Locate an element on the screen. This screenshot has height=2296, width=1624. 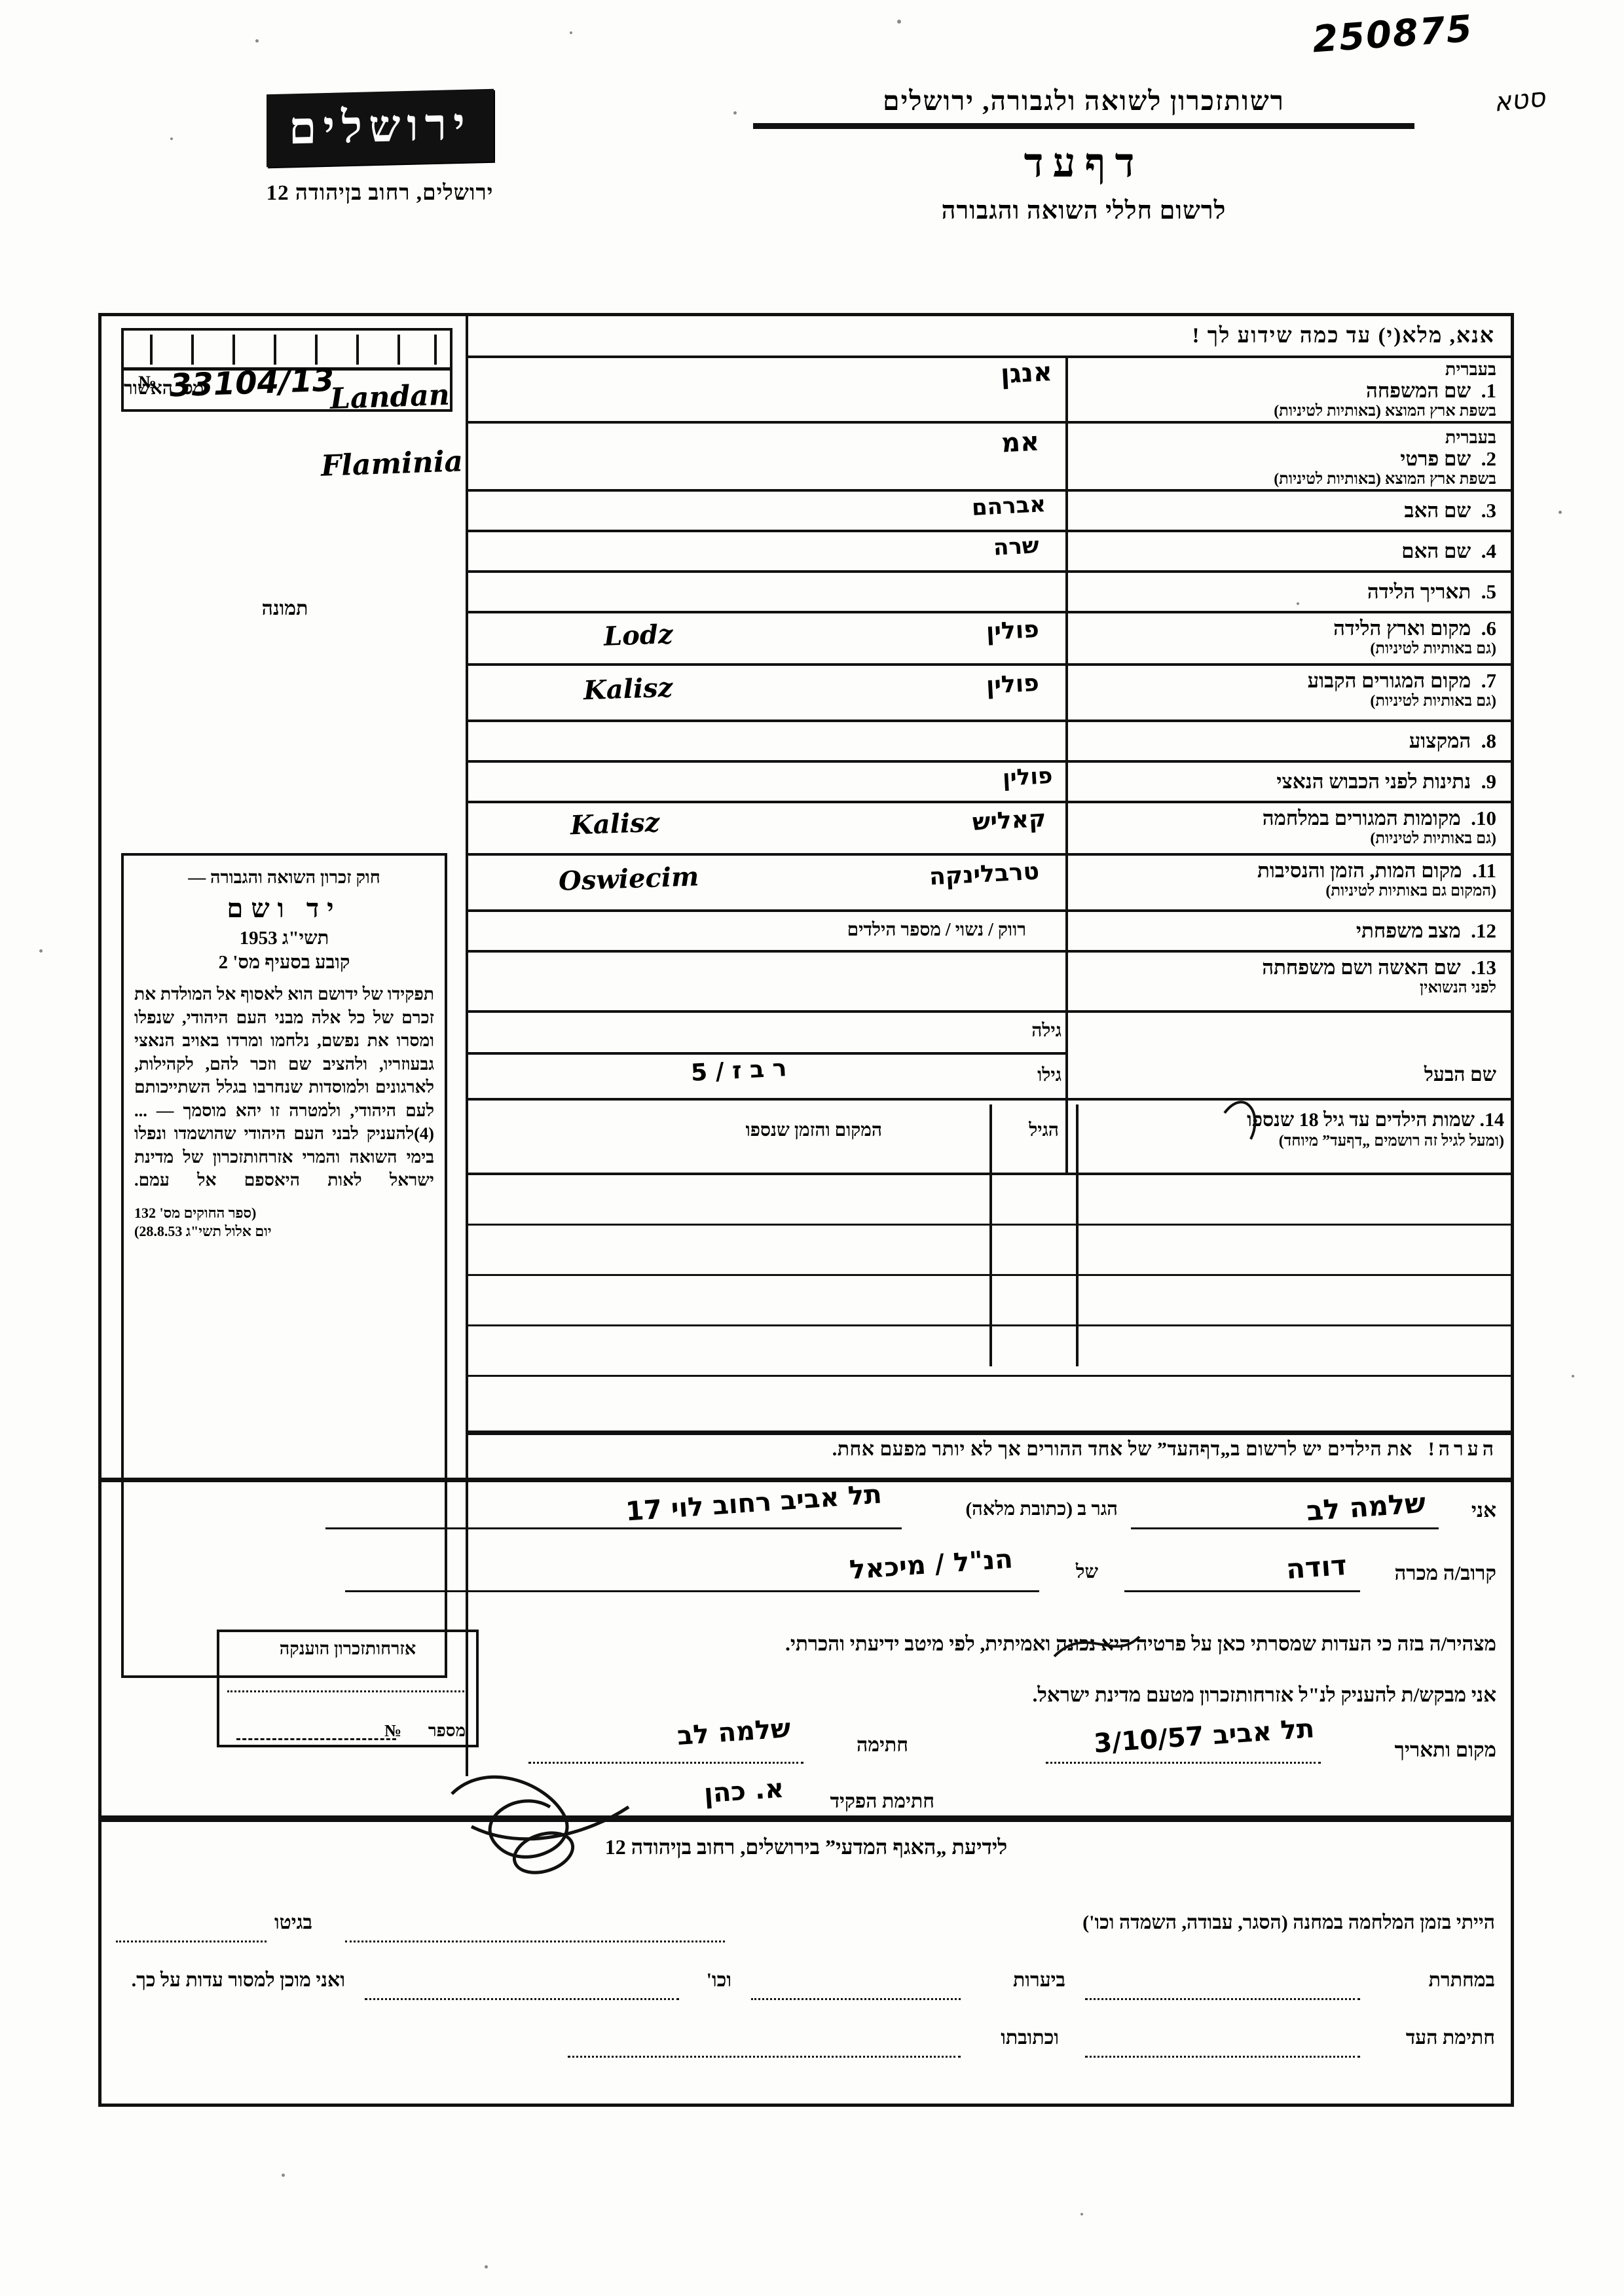
underground-label: במחתרת is located at coordinates (1461, 1980).